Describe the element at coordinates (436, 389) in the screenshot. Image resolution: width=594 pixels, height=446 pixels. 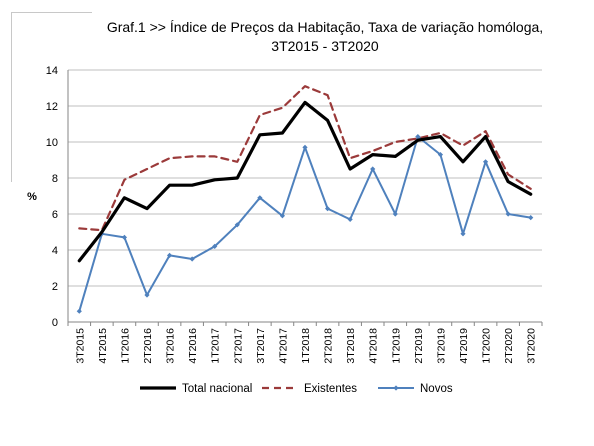
I see `legend-label: Novos` at that location.